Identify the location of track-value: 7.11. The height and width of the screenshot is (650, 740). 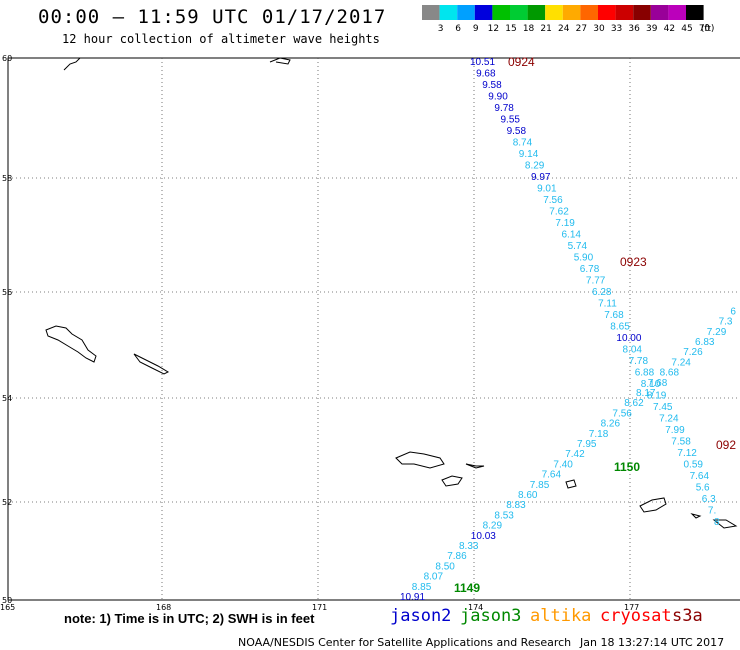
(607, 304).